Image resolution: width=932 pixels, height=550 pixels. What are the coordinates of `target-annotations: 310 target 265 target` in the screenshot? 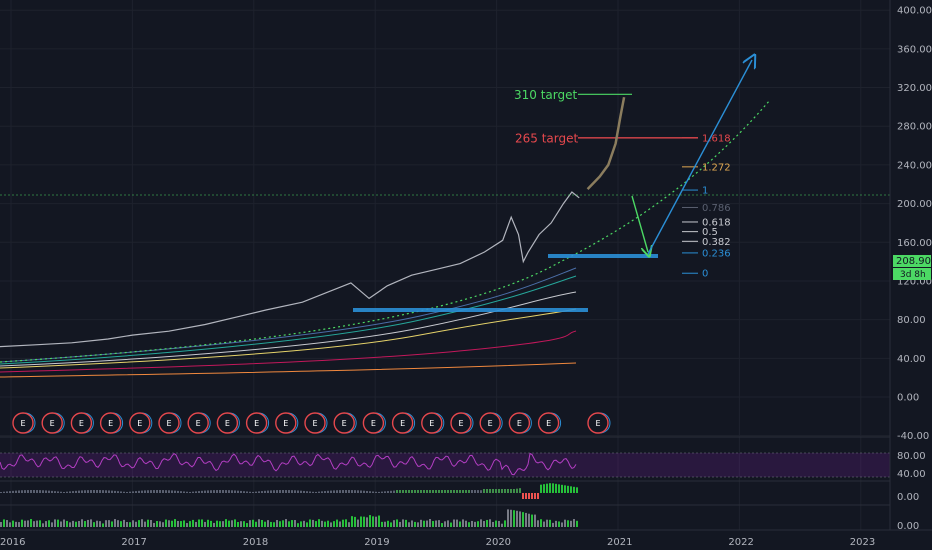 It's located at (606, 116).